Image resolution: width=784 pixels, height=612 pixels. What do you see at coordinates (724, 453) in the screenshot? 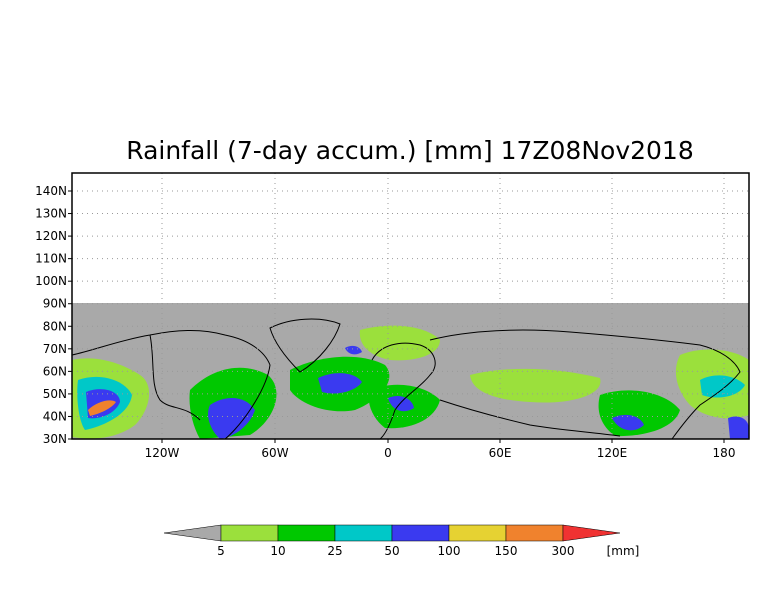
I see `lon-label: 180` at bounding box center [724, 453].